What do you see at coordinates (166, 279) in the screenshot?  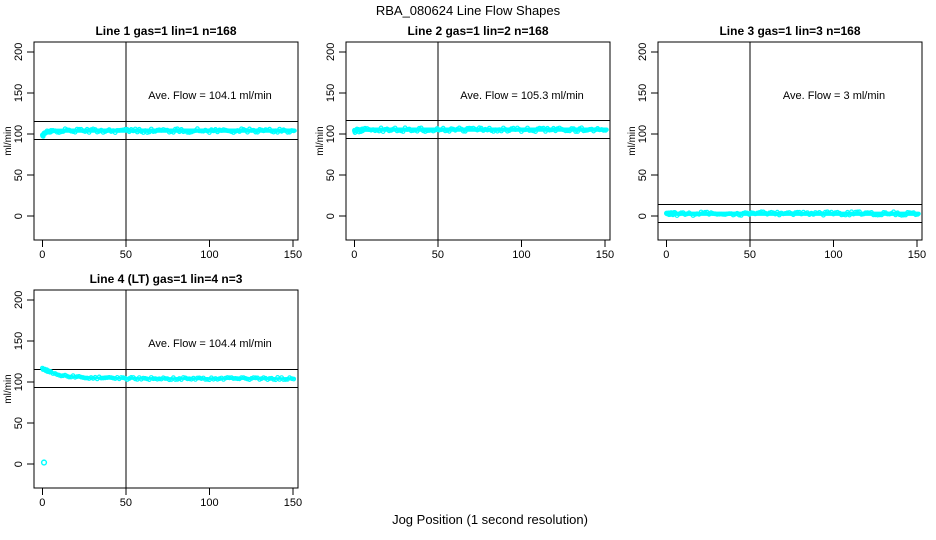 I see `panel4-title: Line 4 (LT) gas=1 lin=4 n=3` at bounding box center [166, 279].